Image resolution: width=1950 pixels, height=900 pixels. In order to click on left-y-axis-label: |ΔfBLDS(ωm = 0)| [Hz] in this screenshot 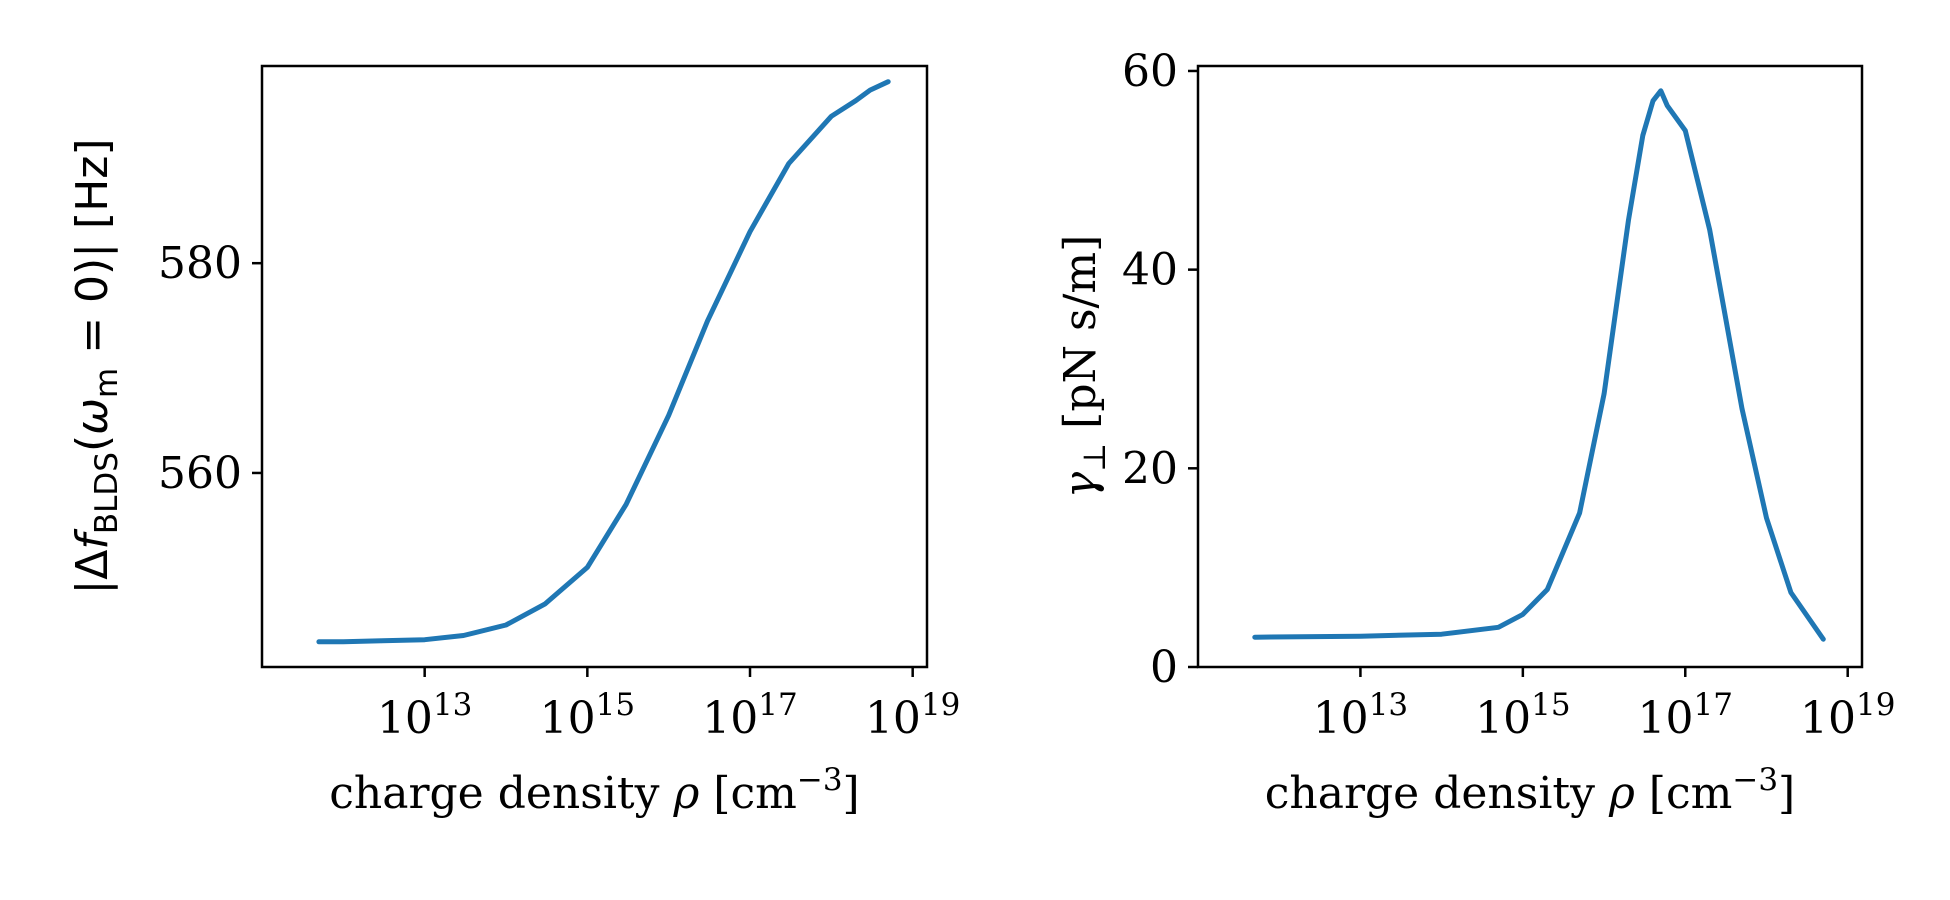, I will do `click(96, 366)`.